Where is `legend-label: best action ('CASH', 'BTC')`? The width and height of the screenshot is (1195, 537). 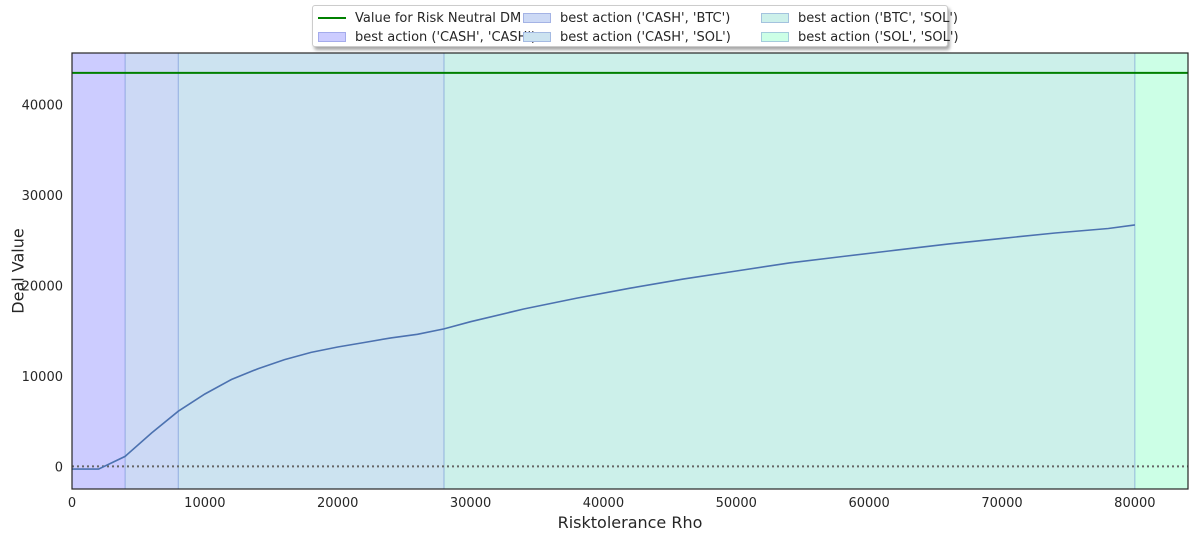 legend-label: best action ('CASH', 'BTC') is located at coordinates (645, 18).